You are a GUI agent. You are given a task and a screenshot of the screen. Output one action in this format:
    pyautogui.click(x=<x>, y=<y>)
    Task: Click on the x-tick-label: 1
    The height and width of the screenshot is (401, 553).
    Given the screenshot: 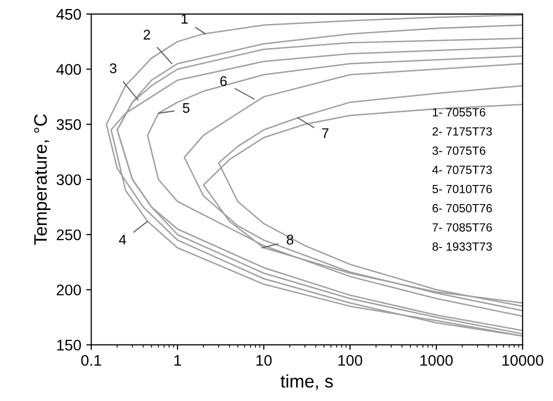 What is the action you would take?
    pyautogui.click(x=178, y=360)
    